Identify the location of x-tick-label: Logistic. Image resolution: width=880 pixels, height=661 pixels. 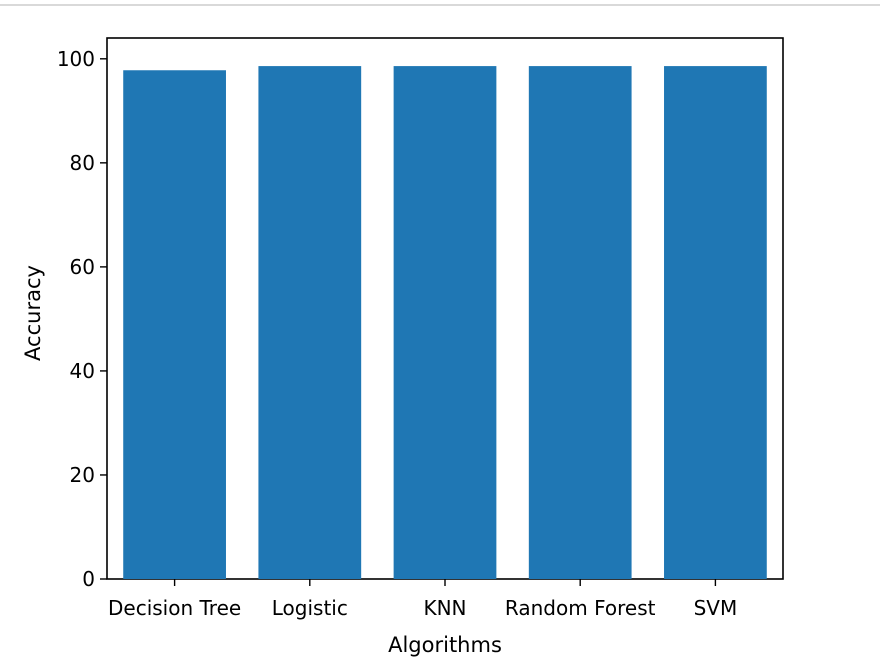
(310, 608).